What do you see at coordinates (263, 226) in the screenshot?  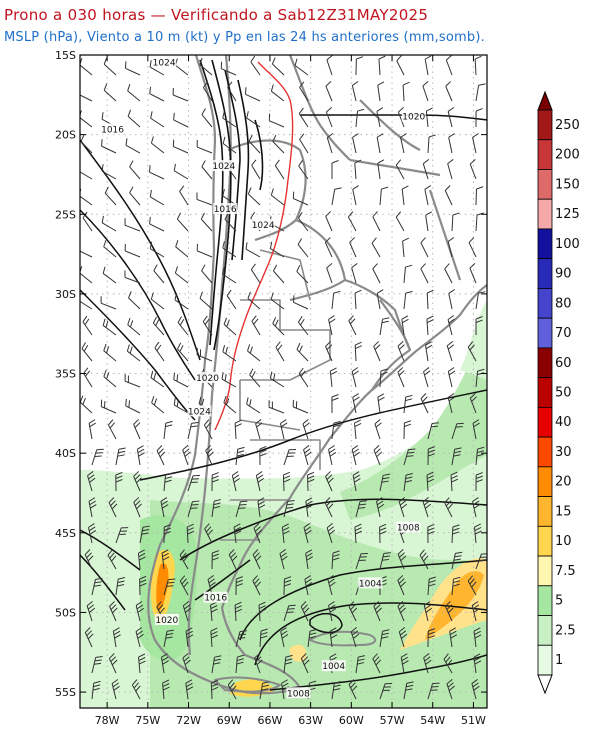 I see `isobar-label: 1024` at bounding box center [263, 226].